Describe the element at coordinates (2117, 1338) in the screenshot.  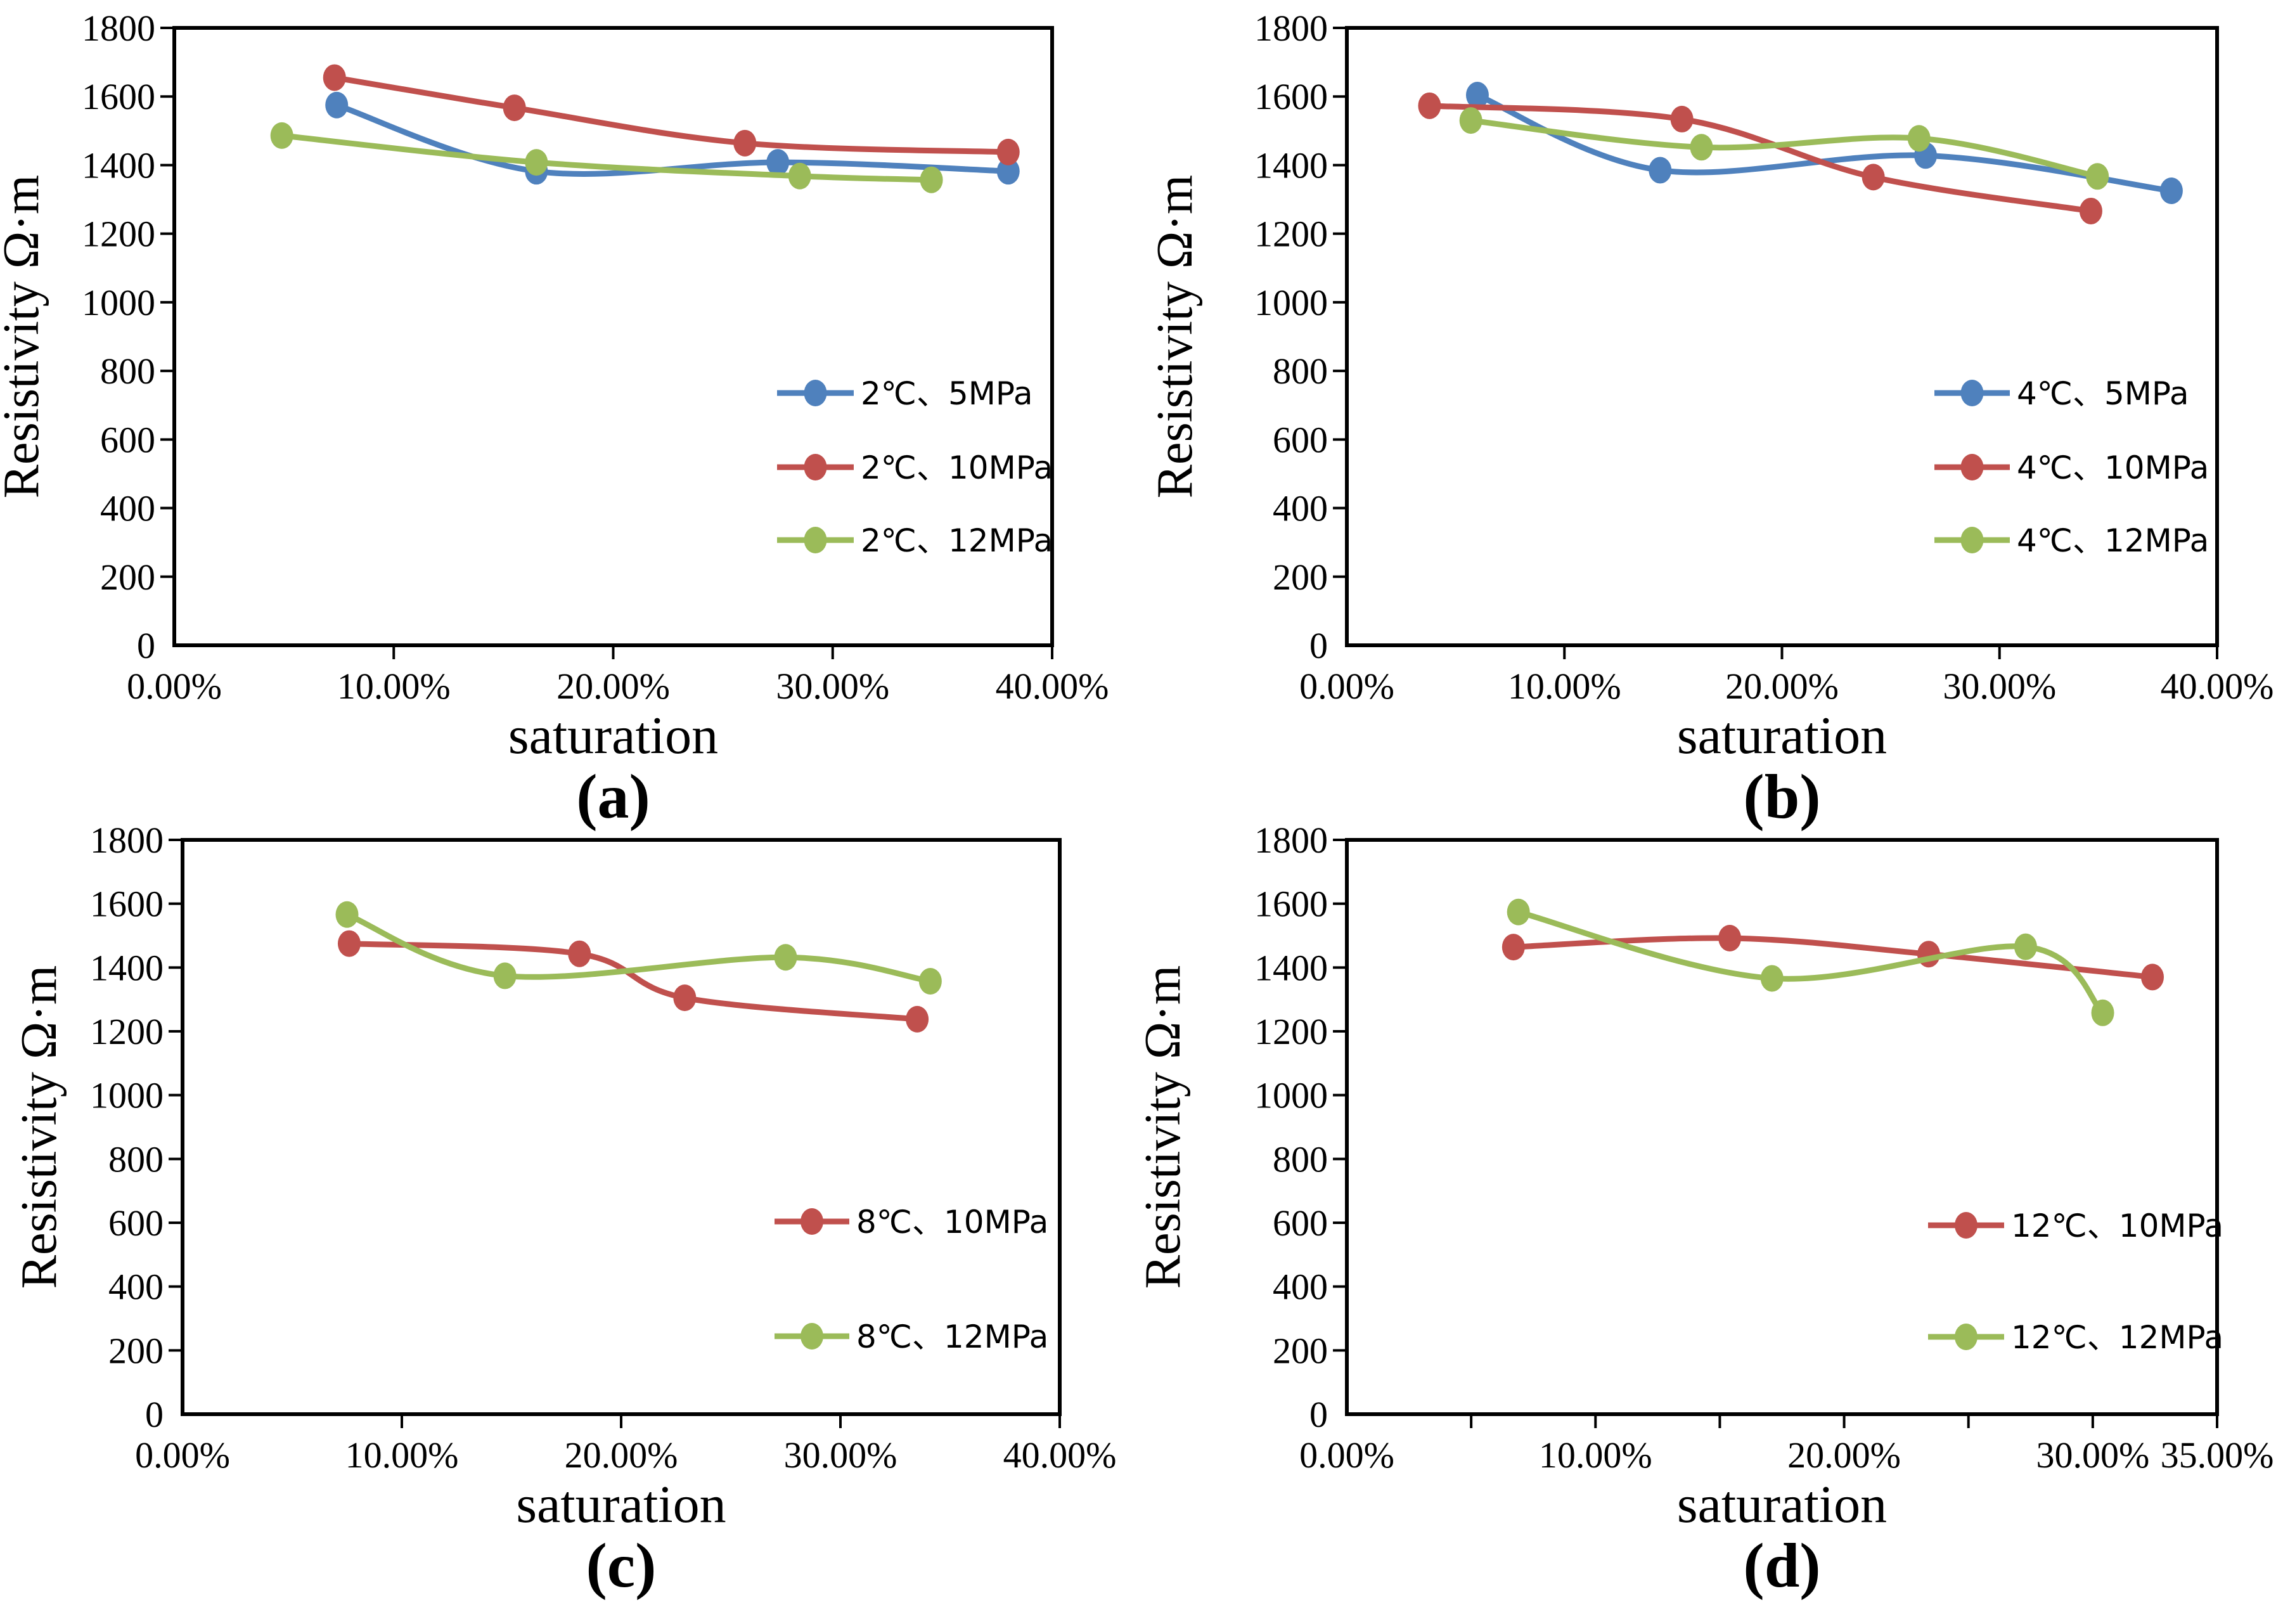
I see `legend-label: 12℃、12MPa` at that location.